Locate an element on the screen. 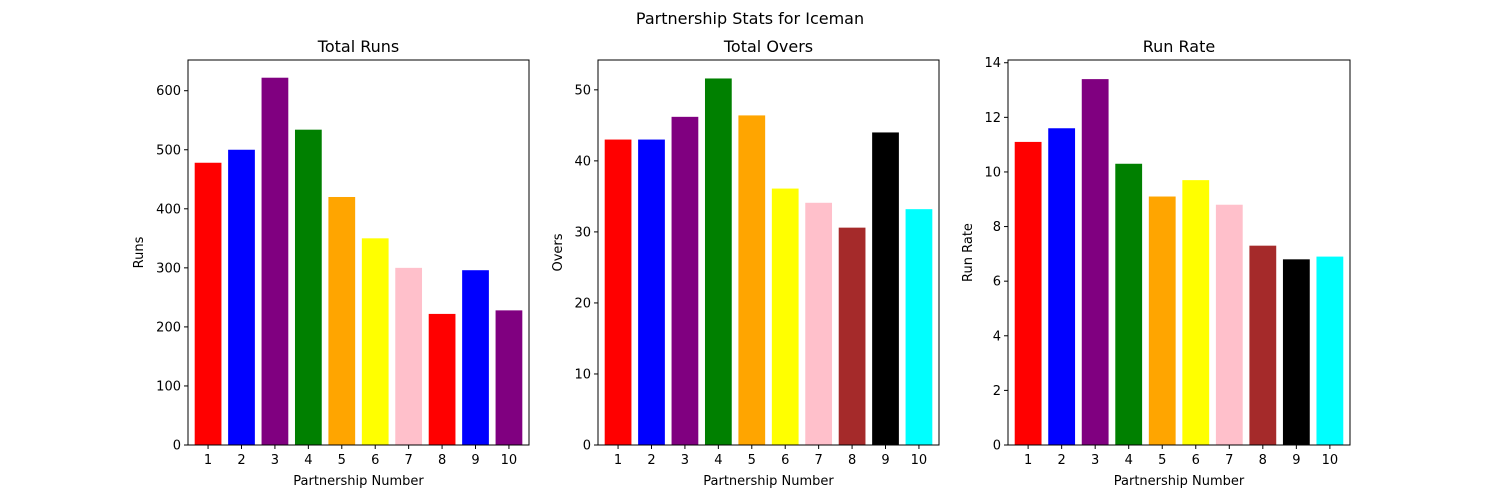 This screenshot has height=500, width=1500. y-axis-label: Runs is located at coordinates (139, 252).